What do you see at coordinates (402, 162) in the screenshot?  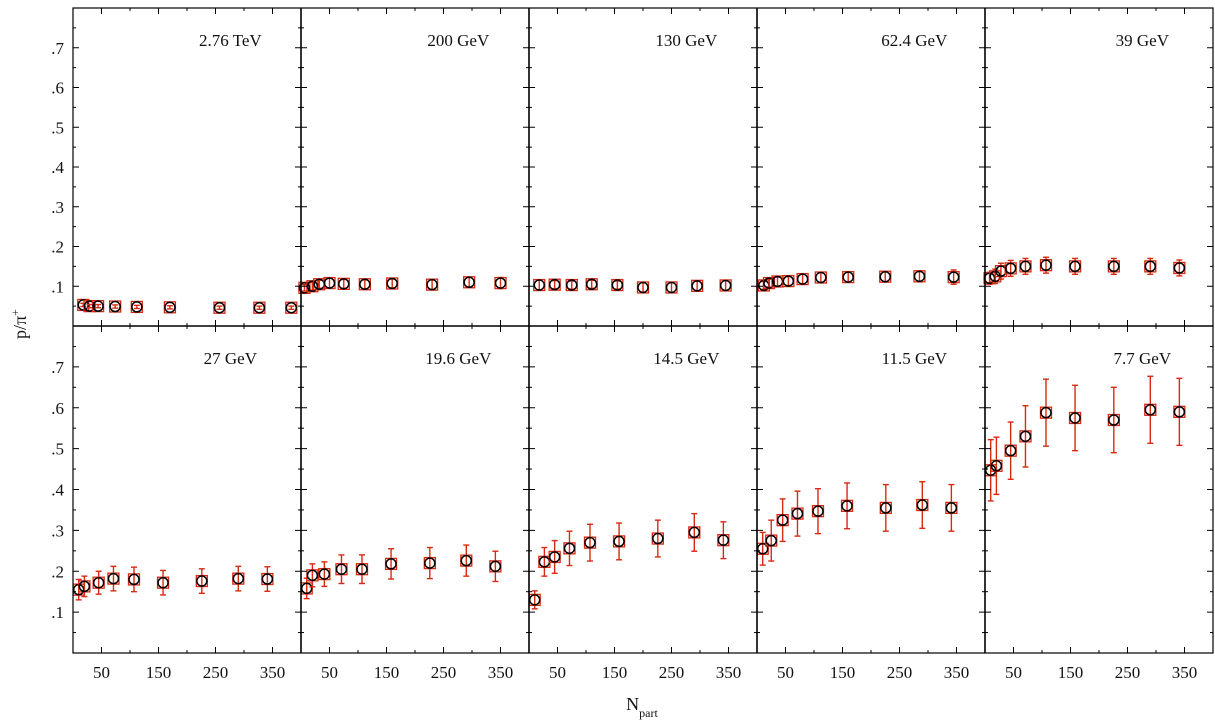 I see `panel-2: 200 GeV` at bounding box center [402, 162].